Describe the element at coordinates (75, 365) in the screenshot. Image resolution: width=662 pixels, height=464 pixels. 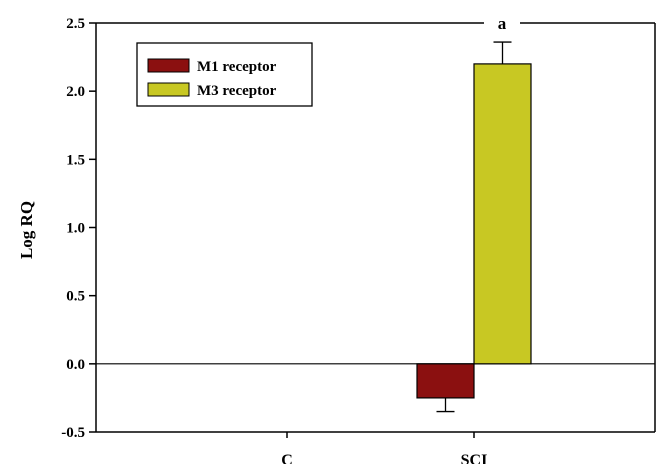
I see `y-tick-label: 0.0` at that location.